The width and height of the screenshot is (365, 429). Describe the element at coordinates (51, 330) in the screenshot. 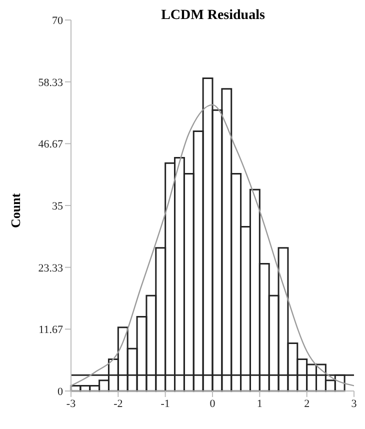

I see `y-tick-label: 11.67` at that location.